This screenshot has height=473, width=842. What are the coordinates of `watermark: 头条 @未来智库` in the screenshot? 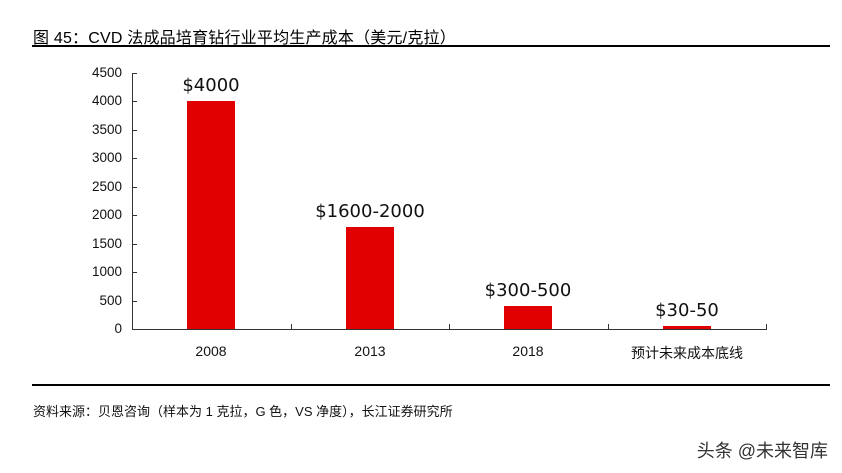 It's located at (762, 451).